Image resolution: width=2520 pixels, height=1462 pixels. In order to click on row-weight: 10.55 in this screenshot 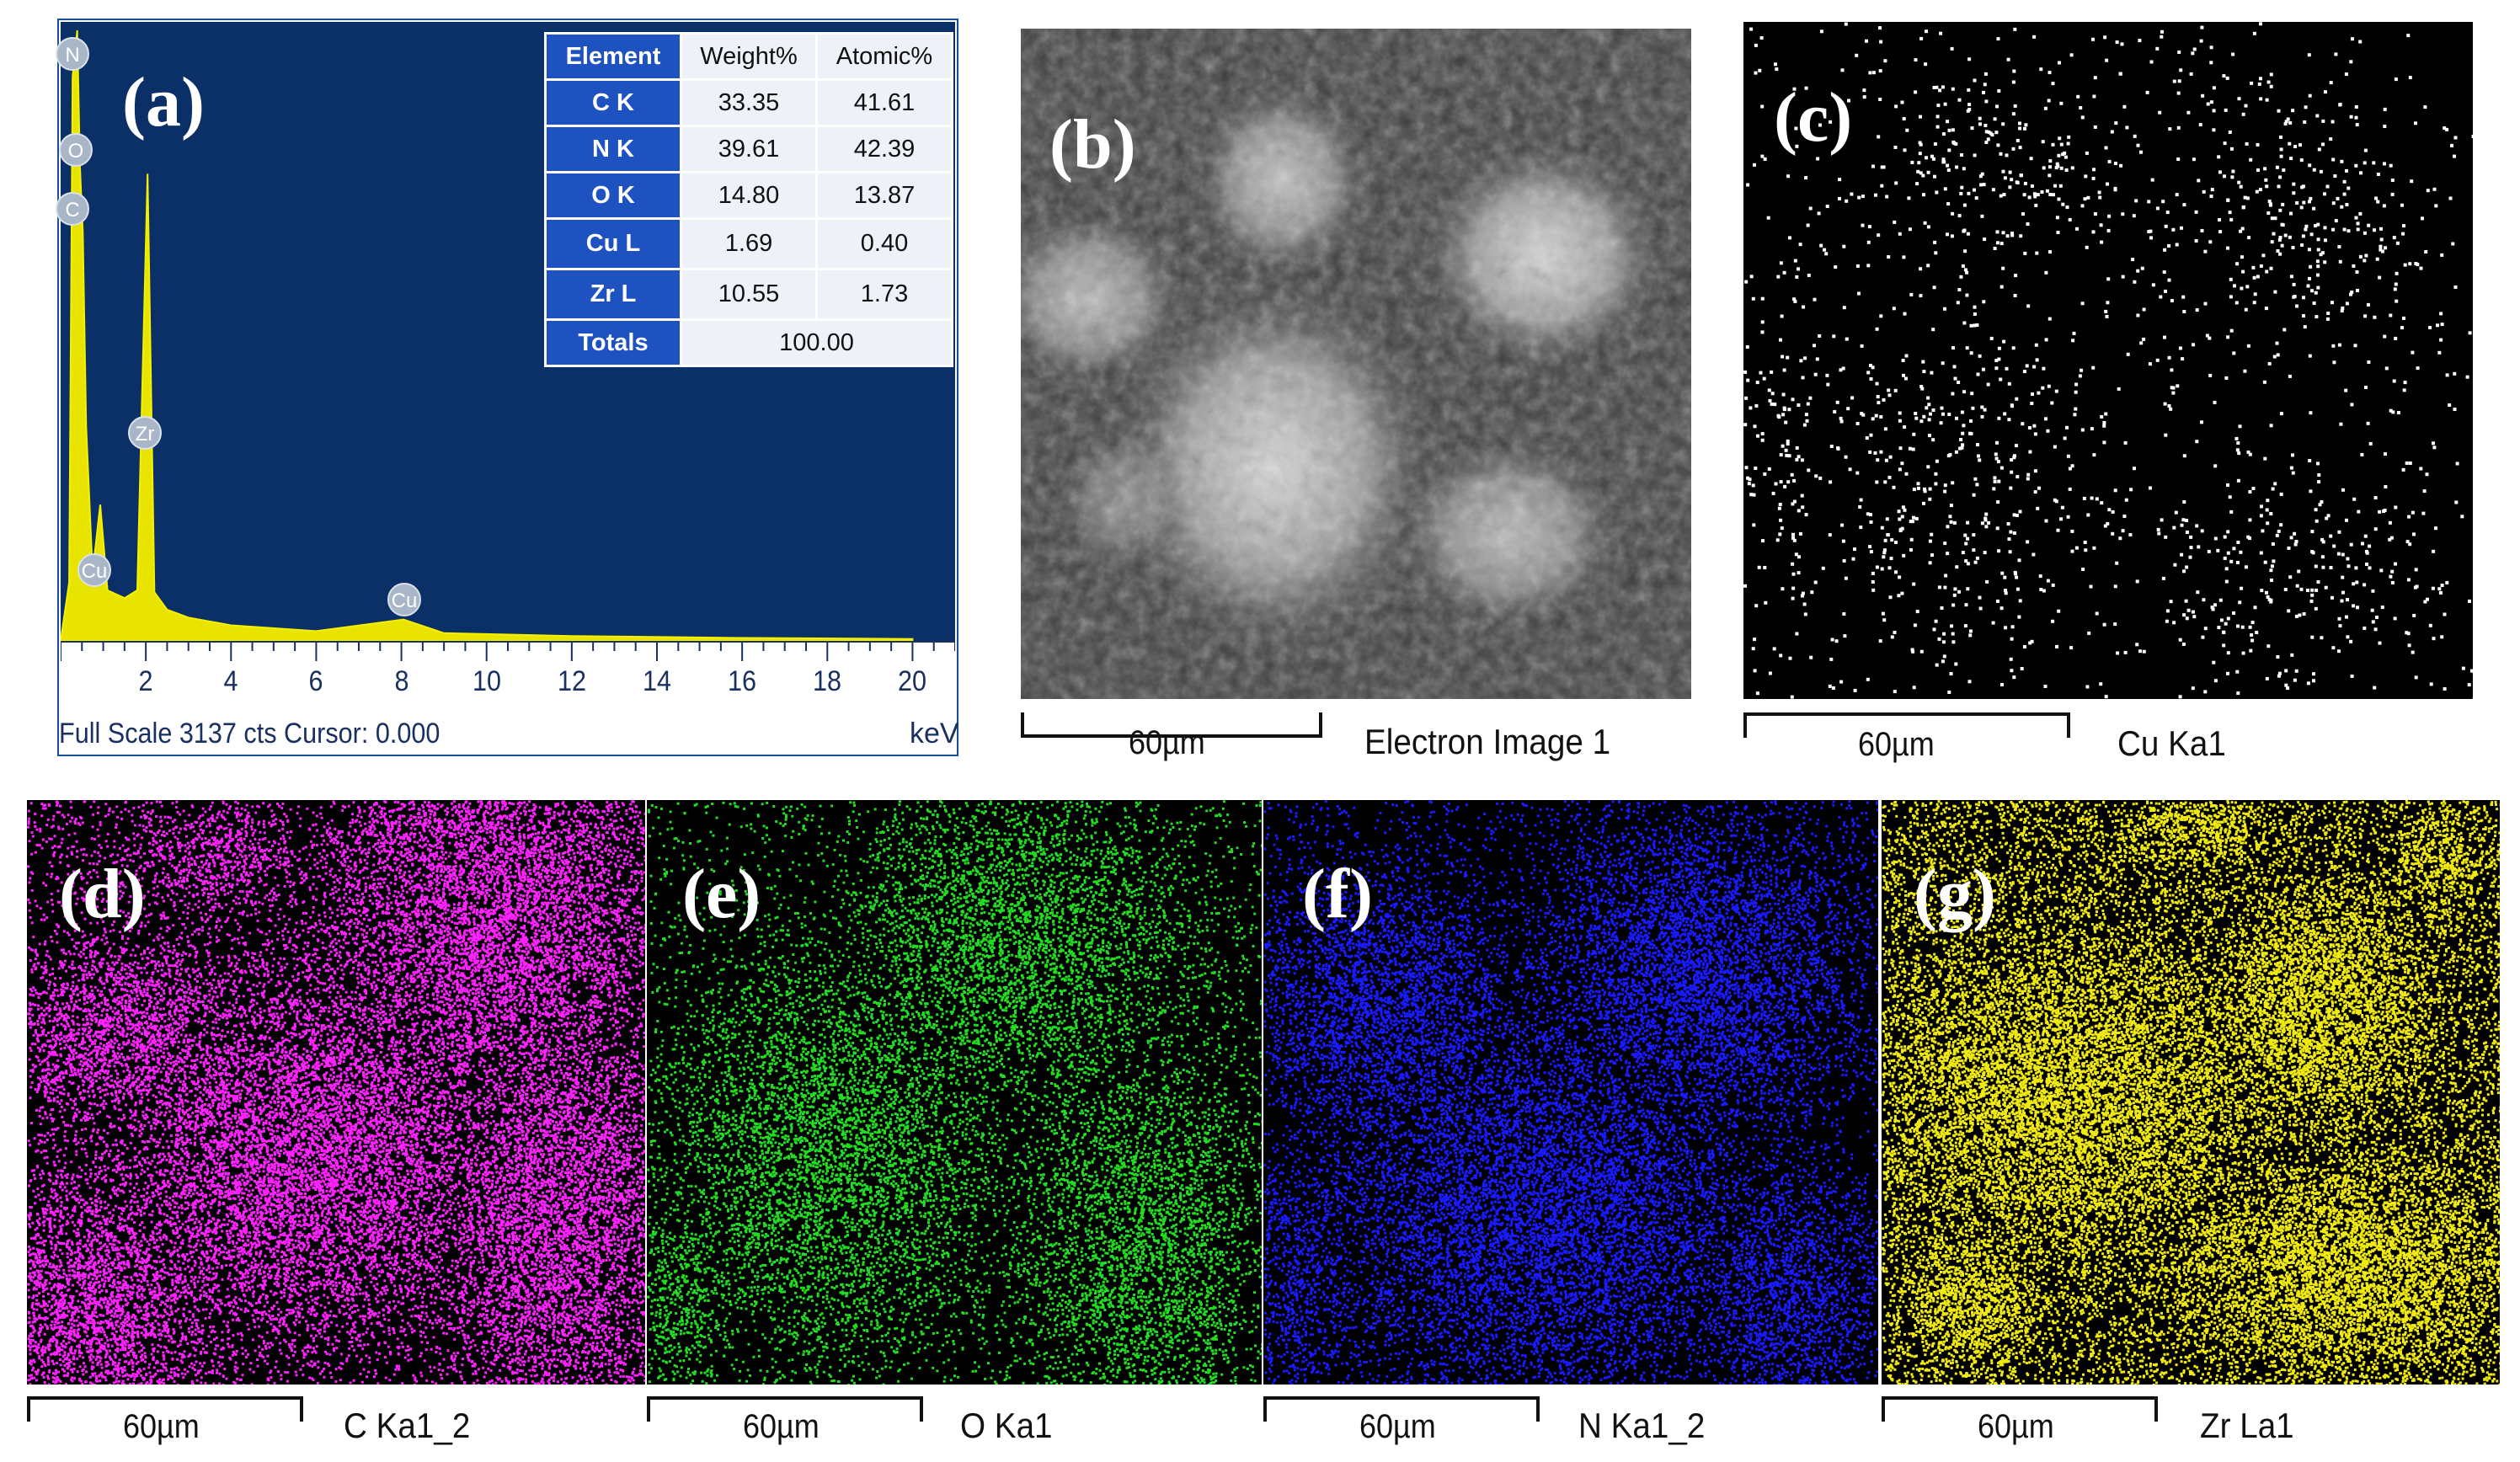, I will do `click(749, 294)`.